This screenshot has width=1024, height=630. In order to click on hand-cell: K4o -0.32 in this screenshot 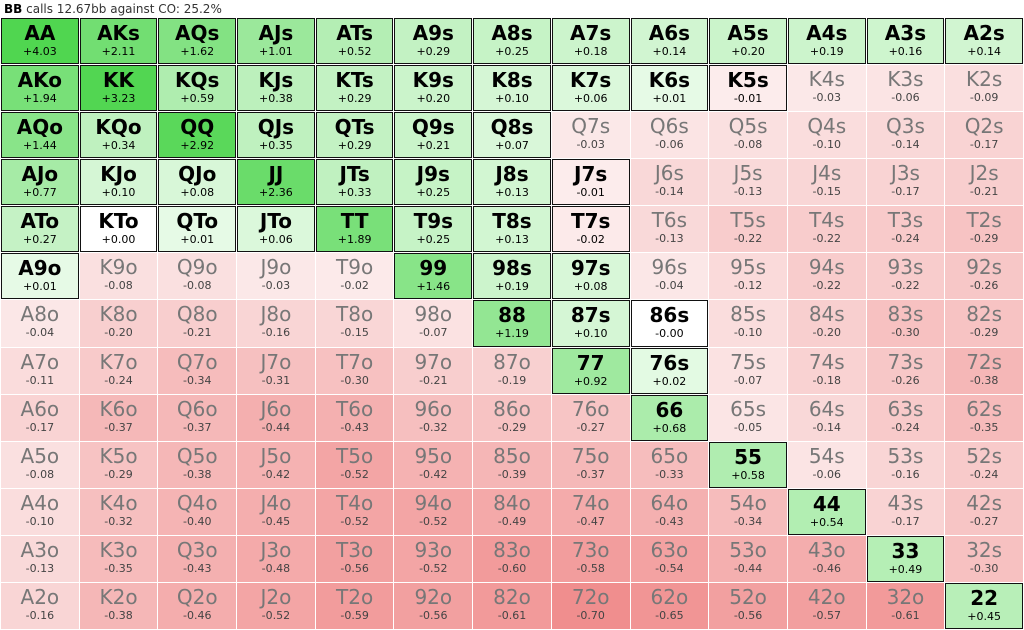, I will do `click(118, 511)`.